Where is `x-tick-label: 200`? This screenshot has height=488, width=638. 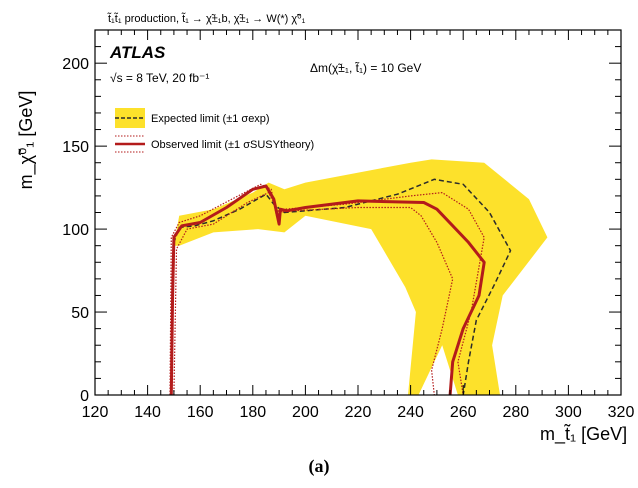
x-tick-label: 200 is located at coordinates (305, 412).